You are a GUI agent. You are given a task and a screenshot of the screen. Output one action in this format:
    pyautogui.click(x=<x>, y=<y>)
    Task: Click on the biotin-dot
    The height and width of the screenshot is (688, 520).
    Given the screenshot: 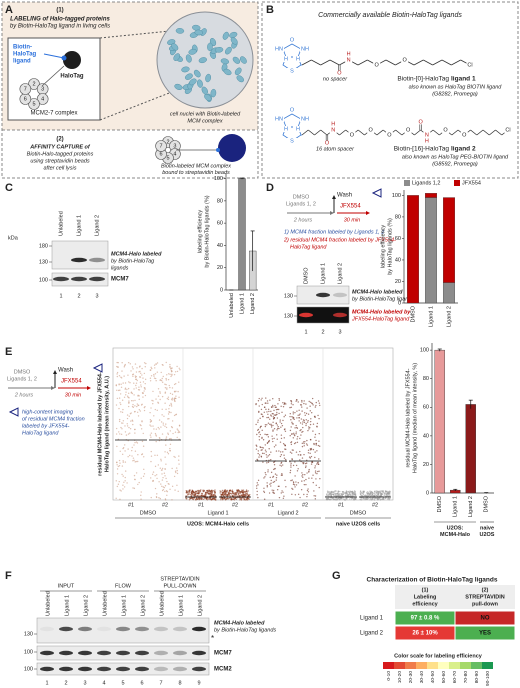 What is the action you would take?
    pyautogui.click(x=64, y=58)
    